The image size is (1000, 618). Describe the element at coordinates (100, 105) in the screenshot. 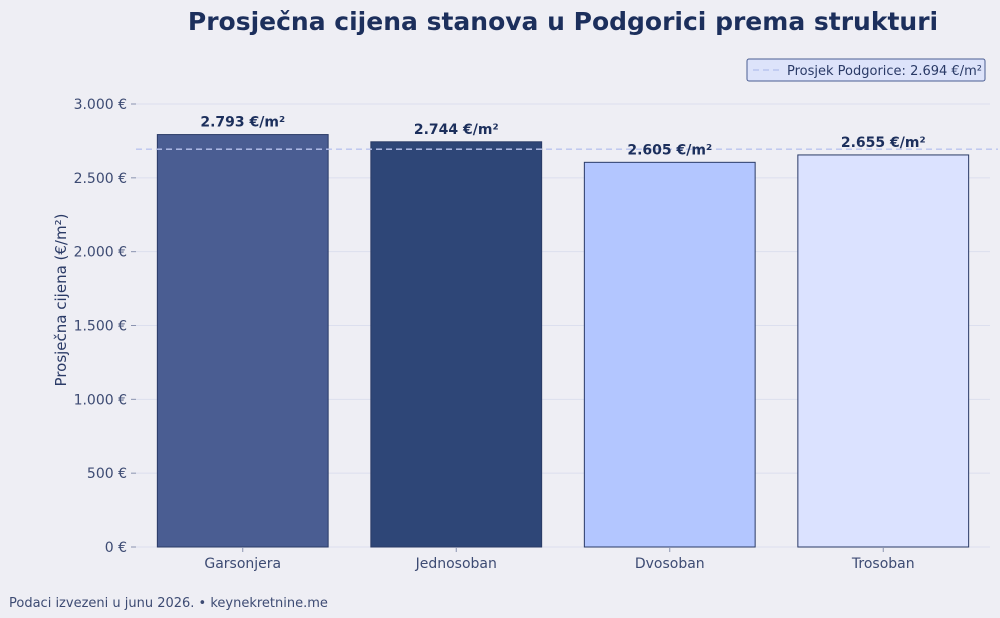

I see `y-tick-label: 3.000 €` at that location.